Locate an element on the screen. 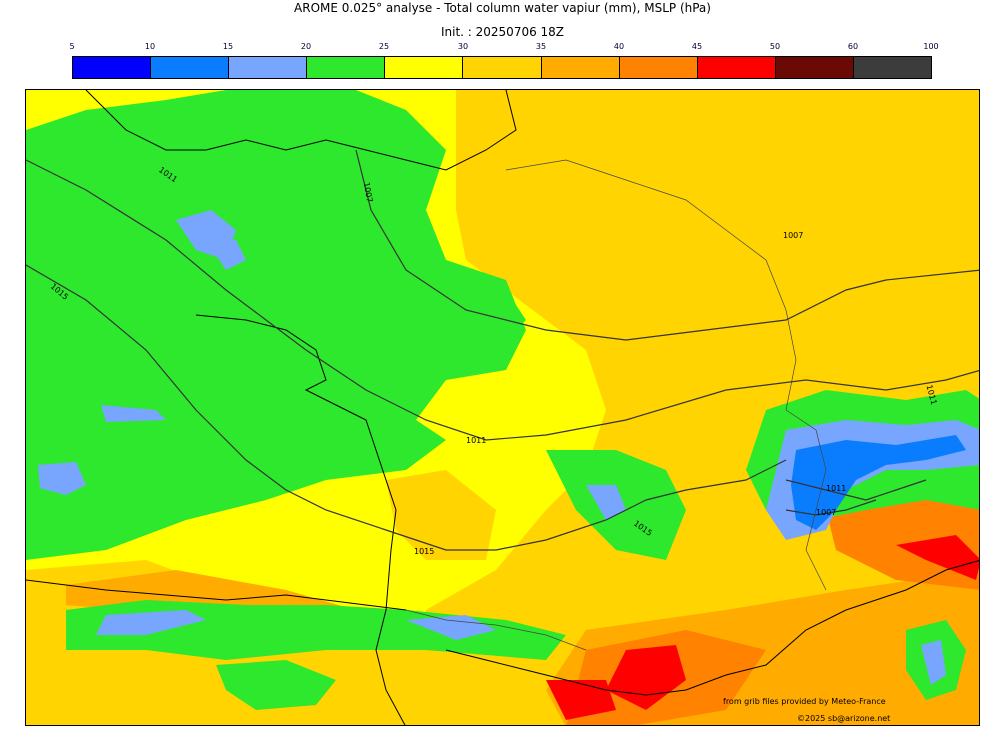 The width and height of the screenshot is (1005, 738). border-fr-de is located at coordinates (761, 320).